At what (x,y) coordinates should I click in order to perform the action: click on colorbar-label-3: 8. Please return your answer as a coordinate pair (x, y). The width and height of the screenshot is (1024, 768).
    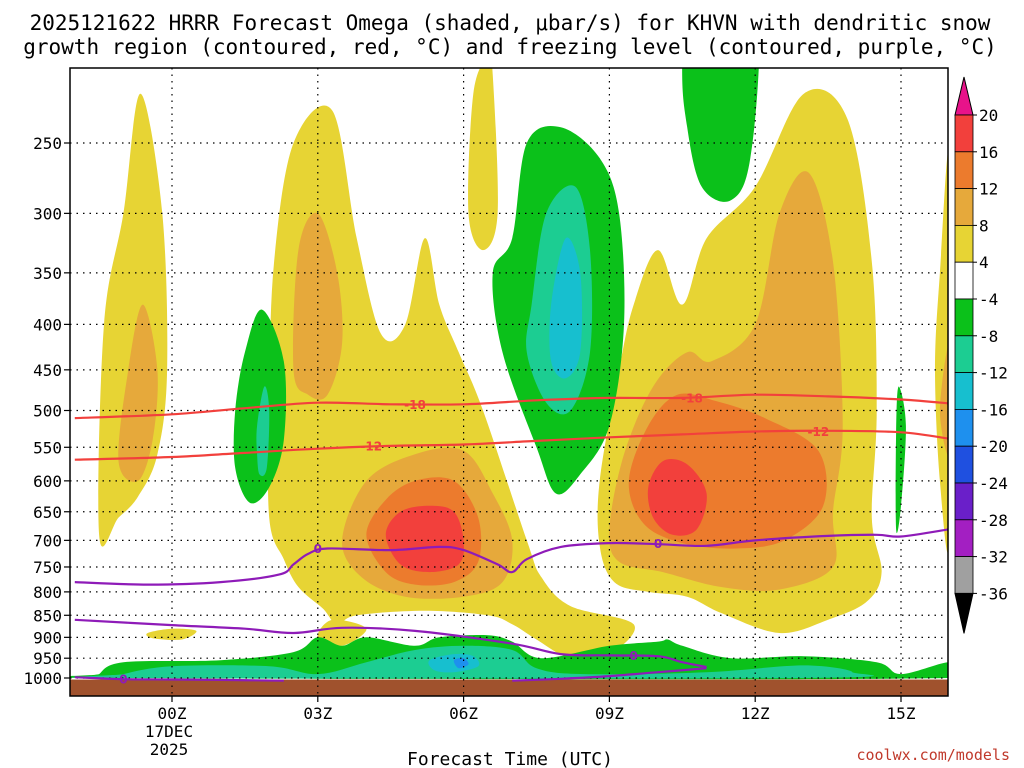
    Looking at the image, I should click on (984, 225).